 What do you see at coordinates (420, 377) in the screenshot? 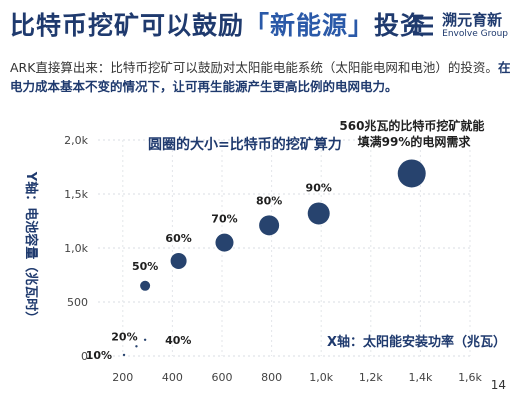
I see `x-tick-label: 1,4k` at bounding box center [420, 377].